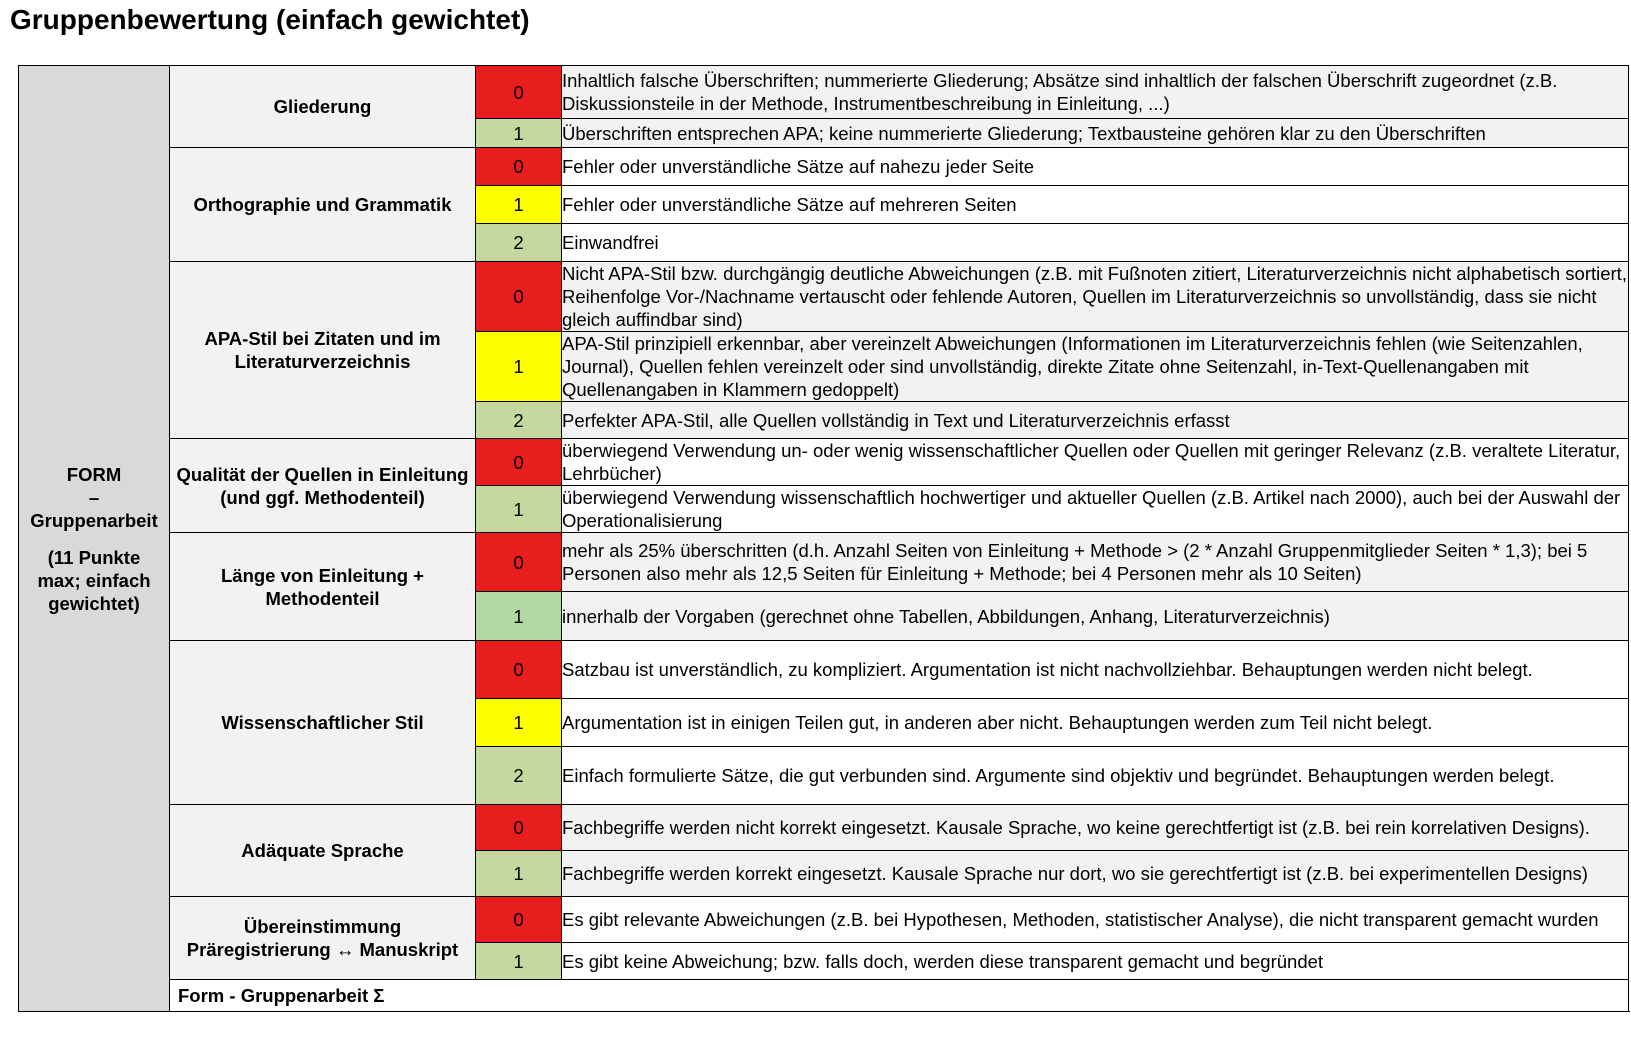 The image size is (1631, 1039). Describe the element at coordinates (94, 520) in the screenshot. I see `section-subtitle: Gruppenarbeit` at that location.